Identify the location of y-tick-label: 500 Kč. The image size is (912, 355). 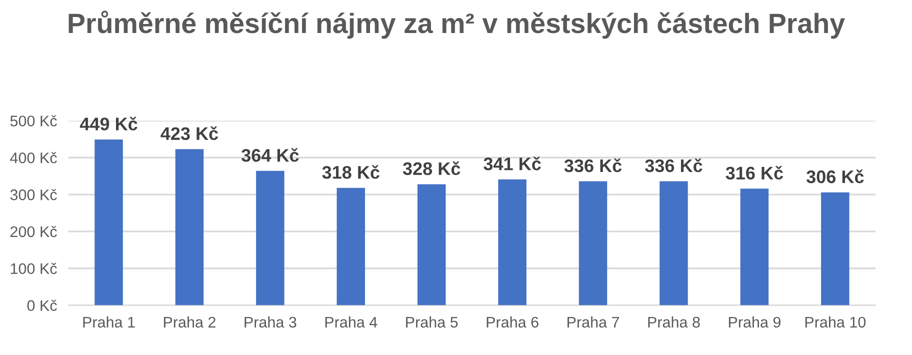
(33, 120).